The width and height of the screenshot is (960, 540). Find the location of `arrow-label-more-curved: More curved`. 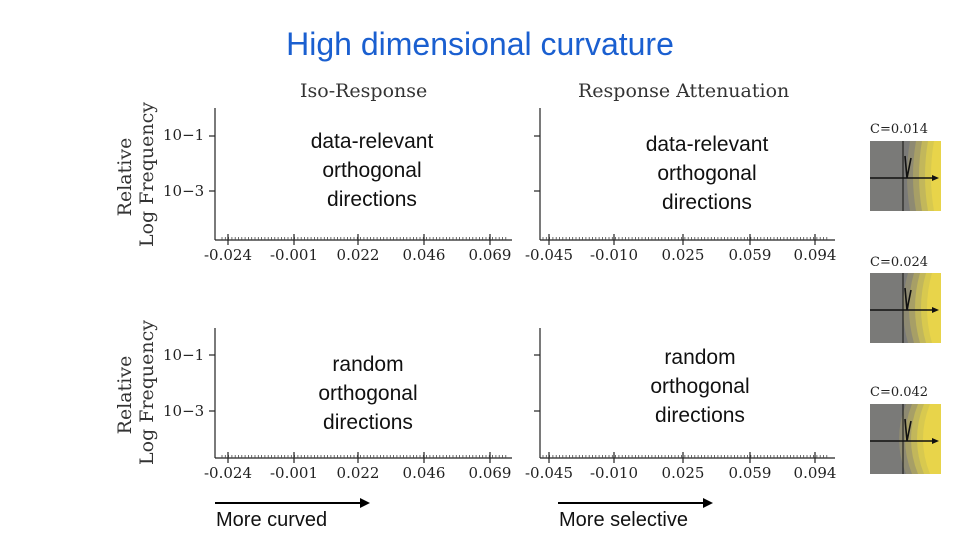

arrow-label-more-curved: More curved is located at coordinates (272, 520).